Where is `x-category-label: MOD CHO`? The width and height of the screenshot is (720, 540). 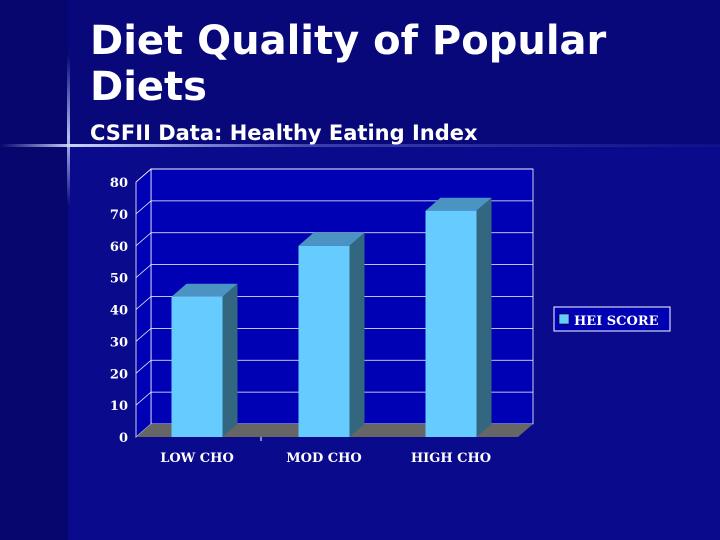
x-category-label: MOD CHO is located at coordinates (323, 458).